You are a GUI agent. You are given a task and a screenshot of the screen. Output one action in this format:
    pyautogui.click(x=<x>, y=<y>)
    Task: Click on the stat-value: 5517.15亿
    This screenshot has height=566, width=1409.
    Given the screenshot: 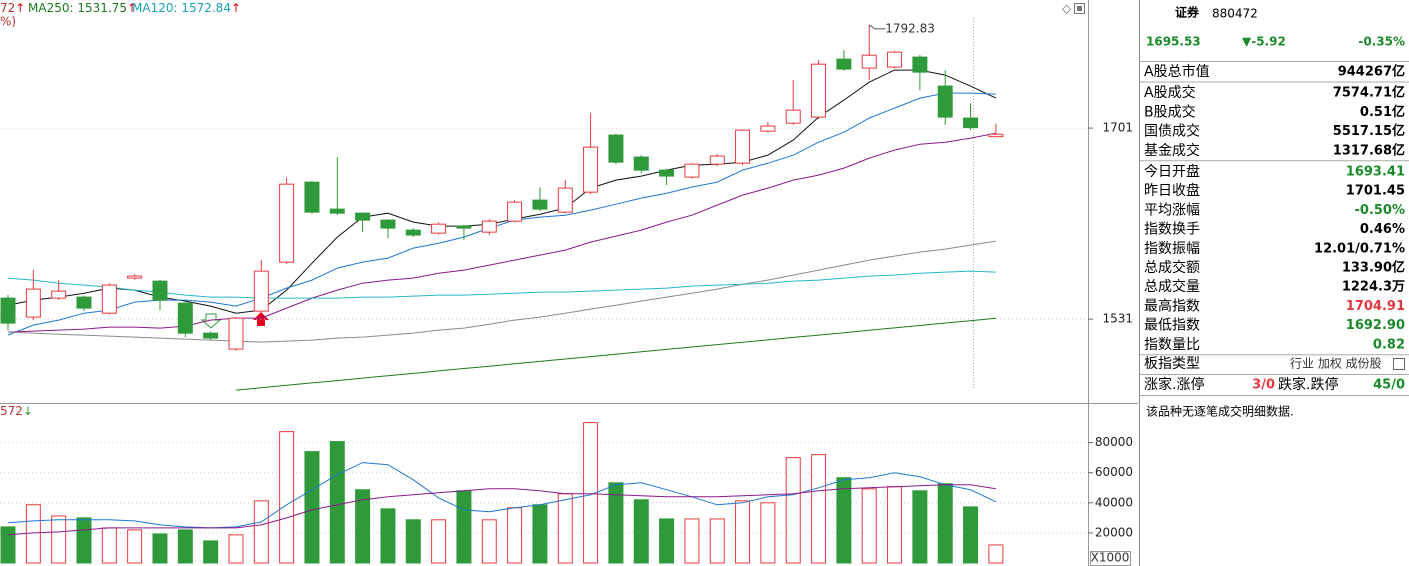 What is the action you would take?
    pyautogui.click(x=1369, y=131)
    